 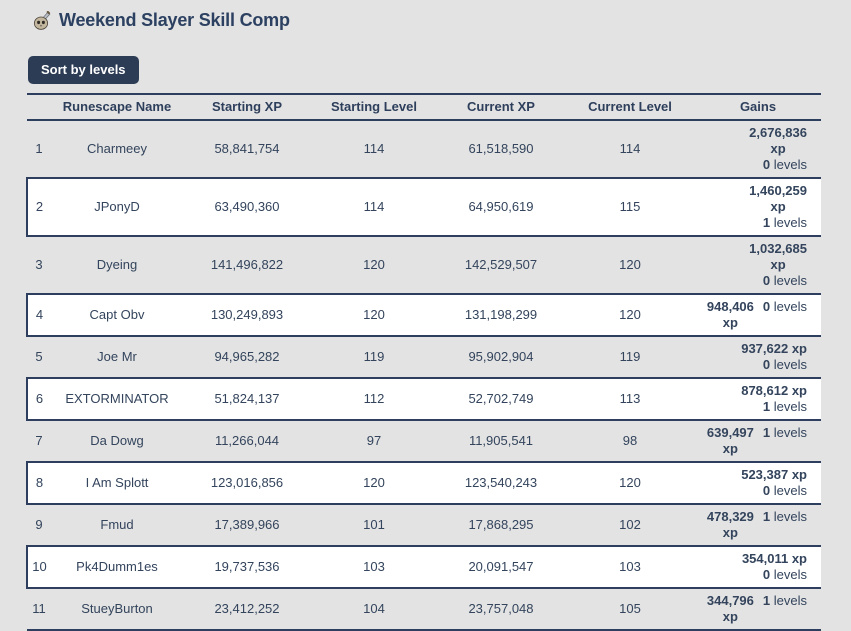 I want to click on gains-cell: 478,329 xp 1 levels, so click(x=758, y=525).